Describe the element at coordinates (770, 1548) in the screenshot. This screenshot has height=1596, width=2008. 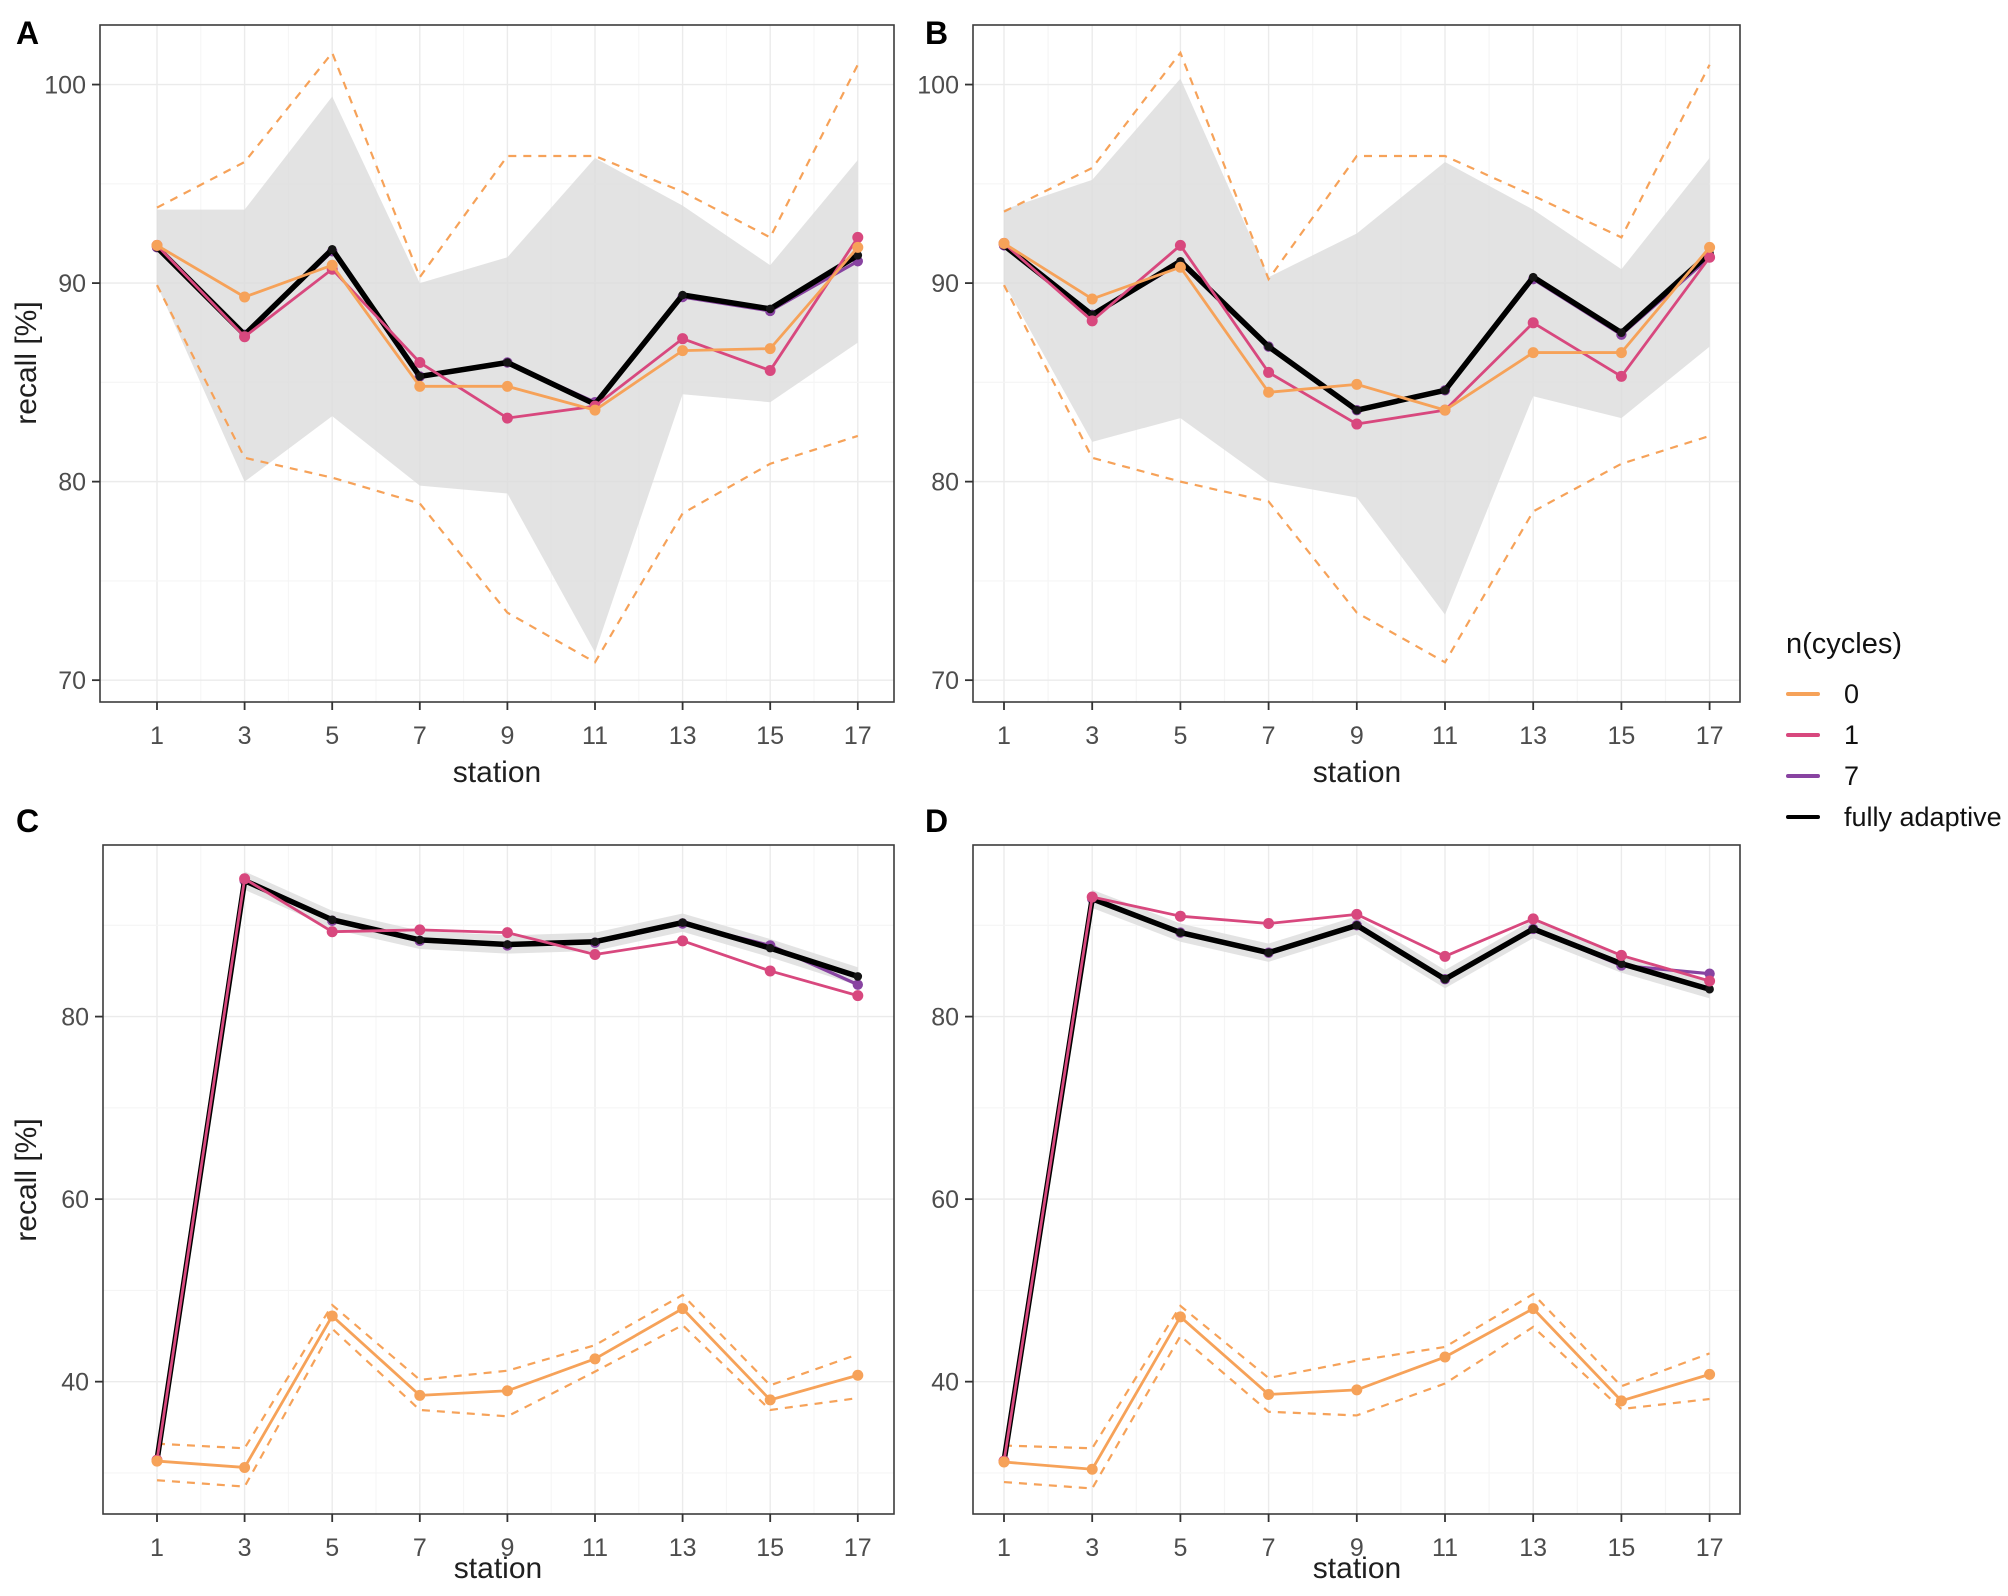
I see `x-tick-label: 15` at that location.